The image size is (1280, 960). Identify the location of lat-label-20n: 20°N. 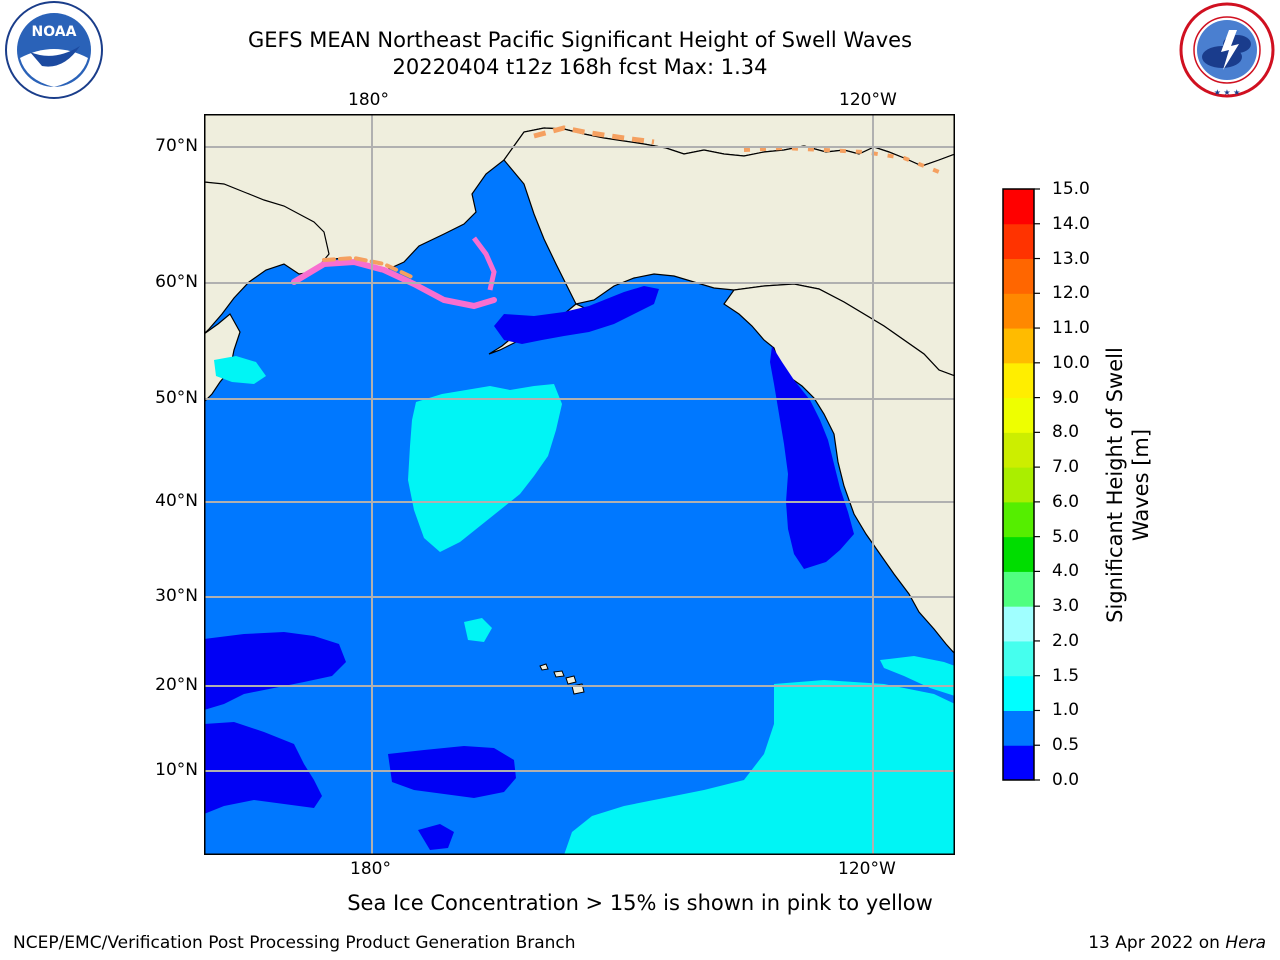
(176, 685).